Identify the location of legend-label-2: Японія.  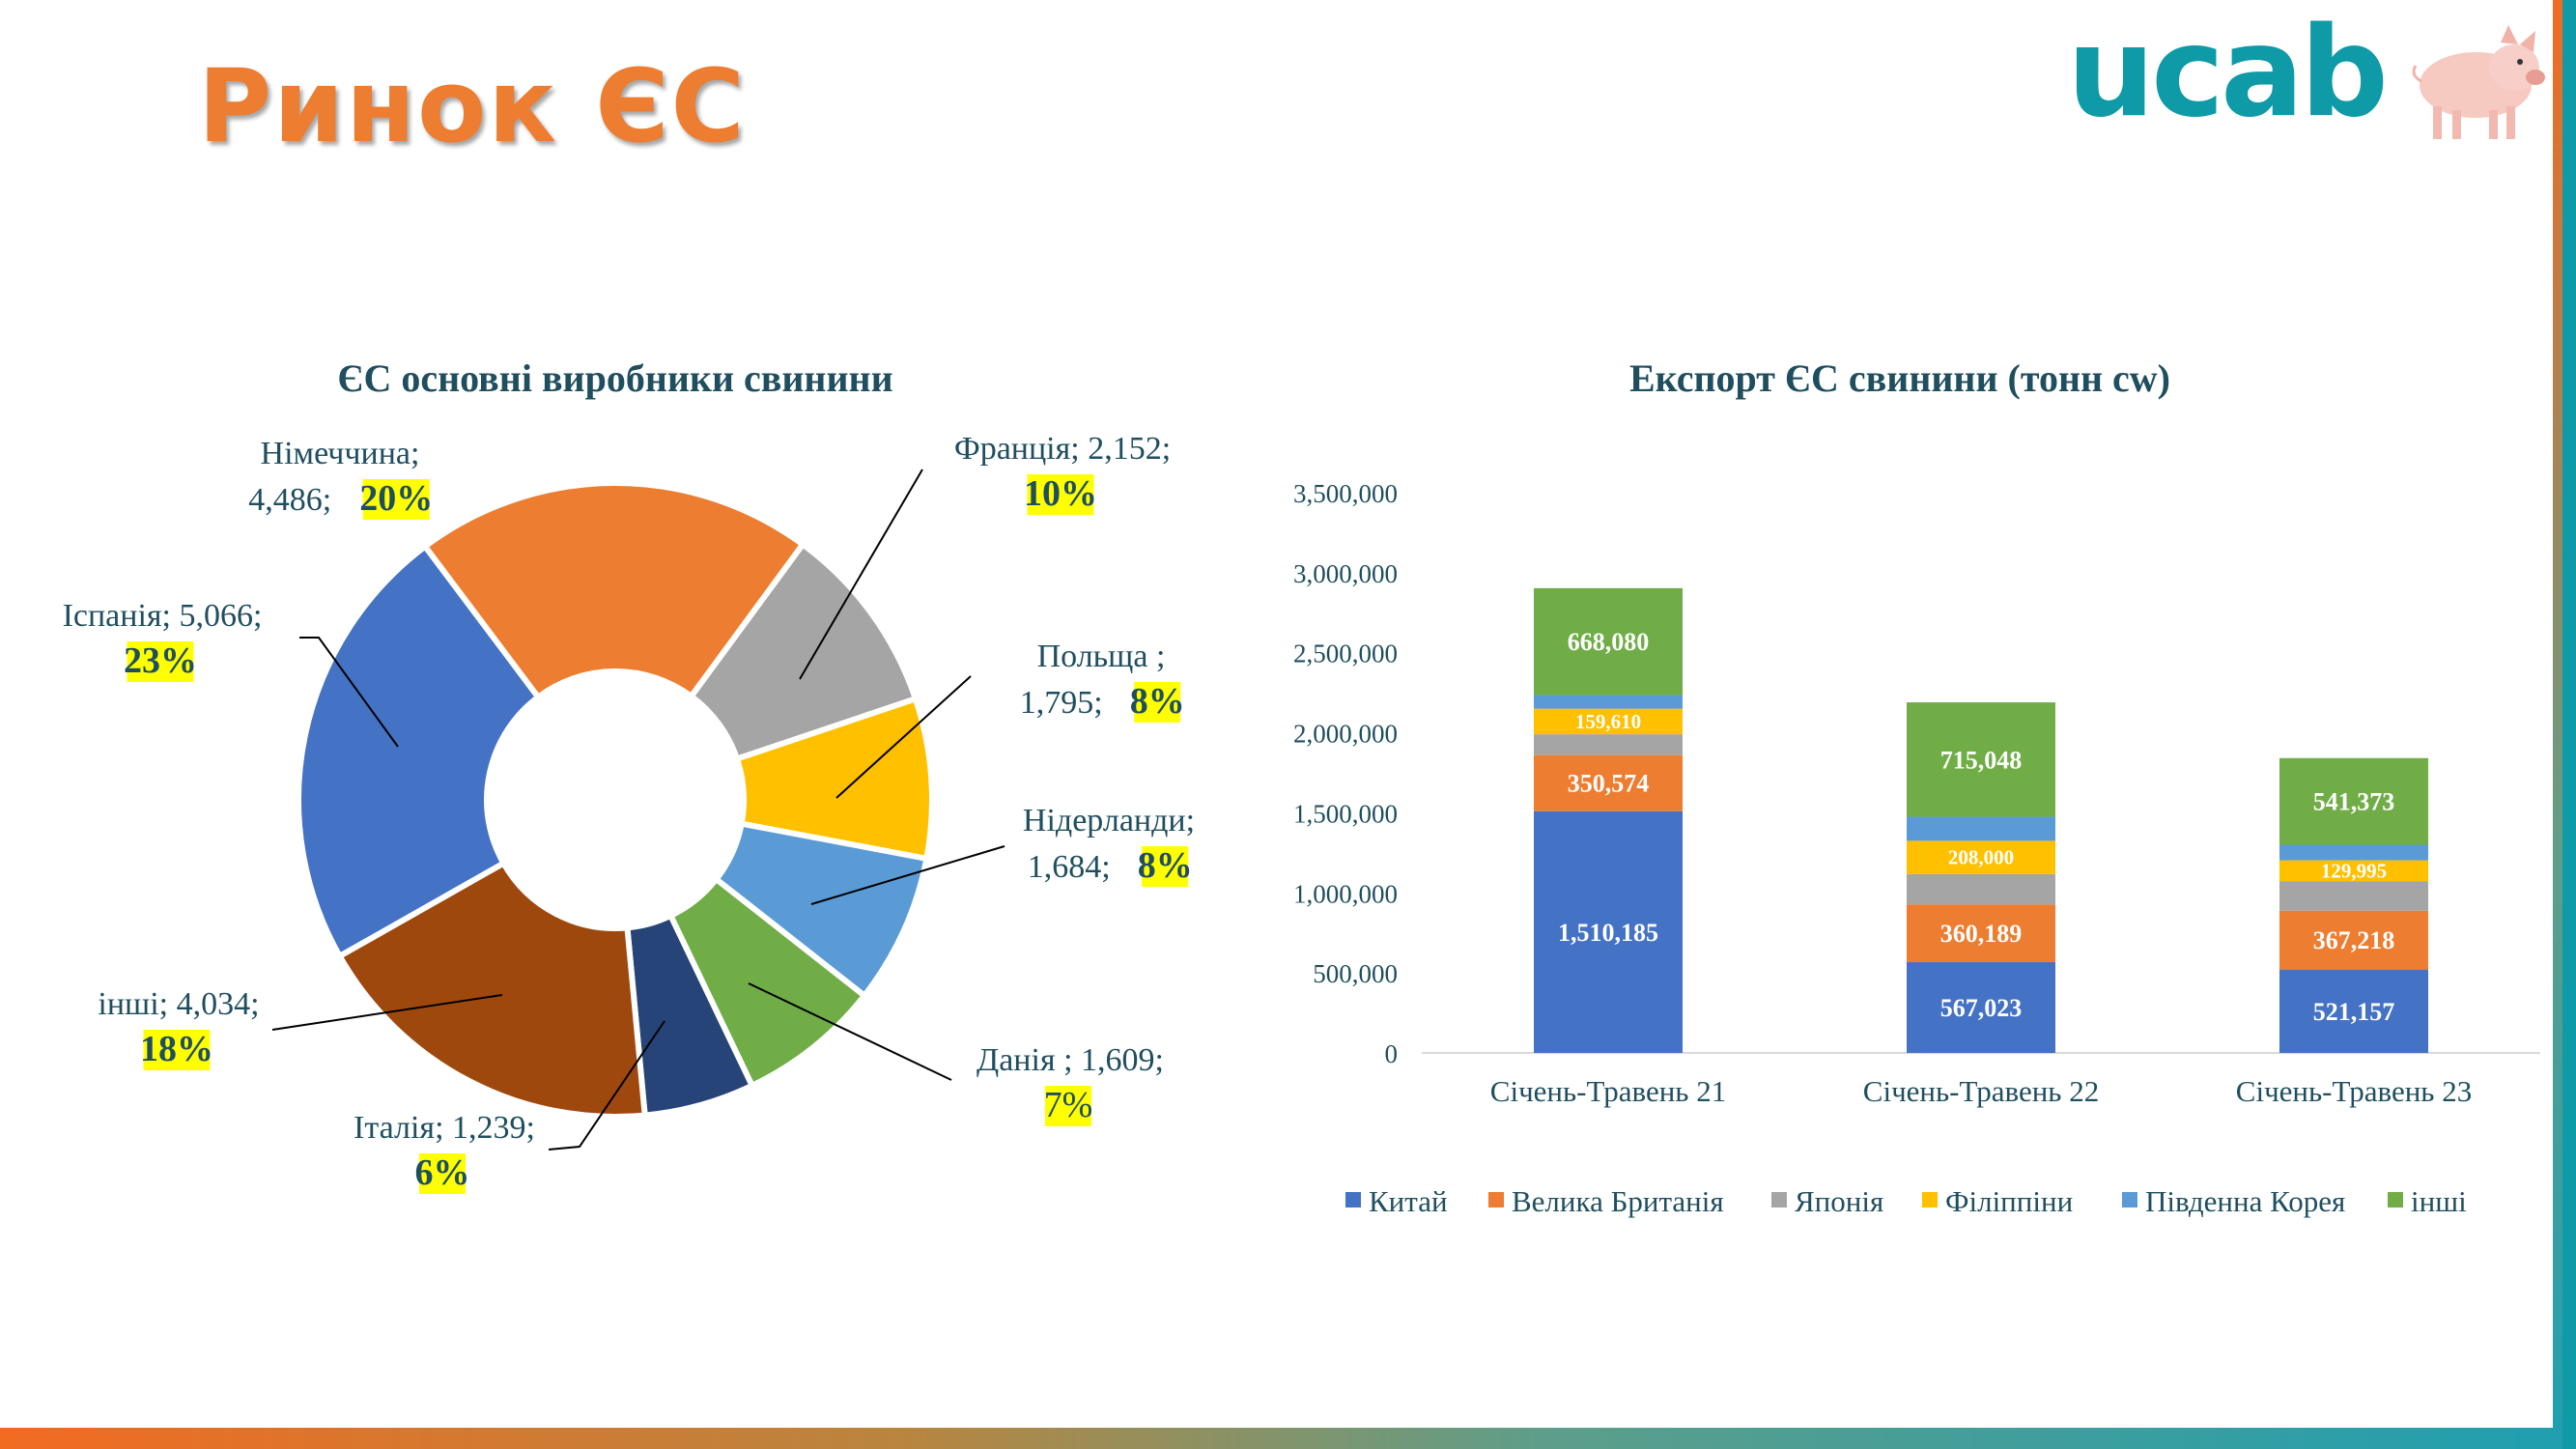
(1839, 1201).